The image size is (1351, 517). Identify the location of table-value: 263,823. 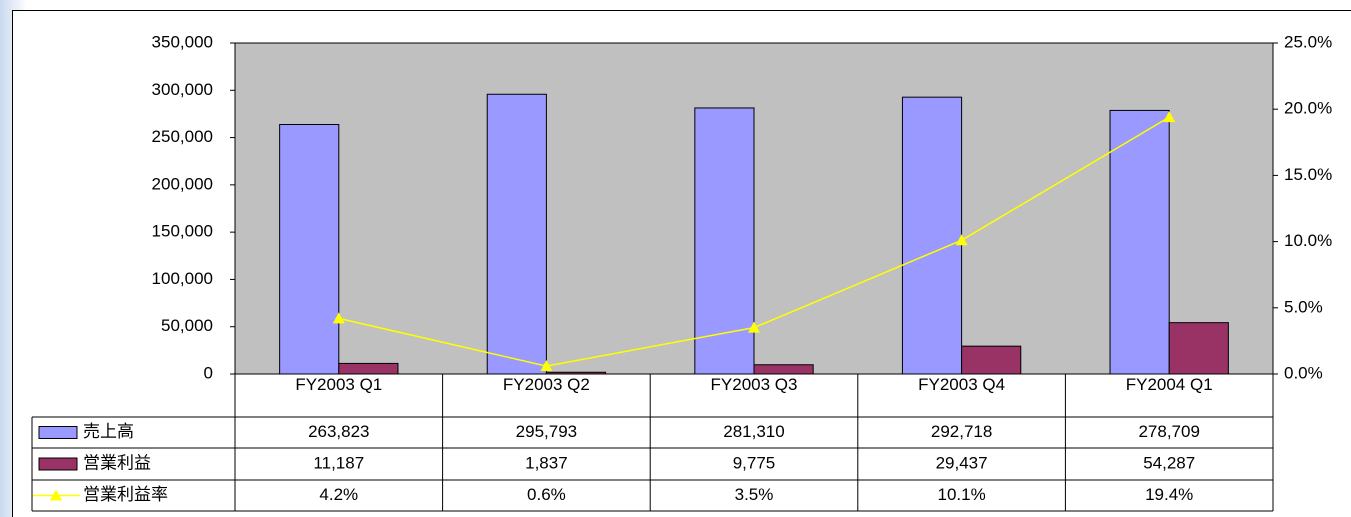
(338, 431).